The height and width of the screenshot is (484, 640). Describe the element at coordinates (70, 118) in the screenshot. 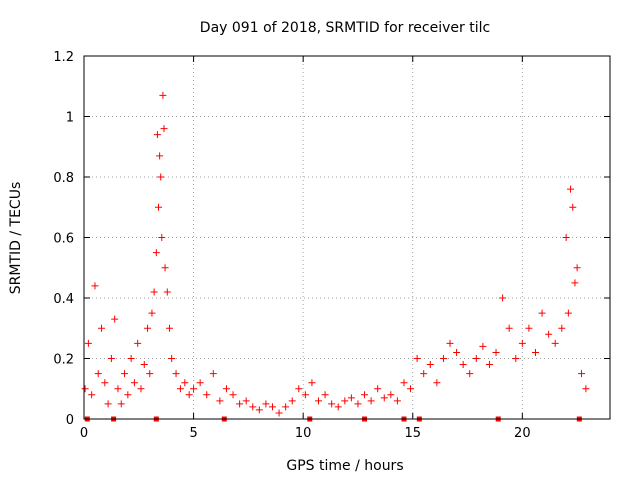

I see `y-tick-label: 1` at that location.